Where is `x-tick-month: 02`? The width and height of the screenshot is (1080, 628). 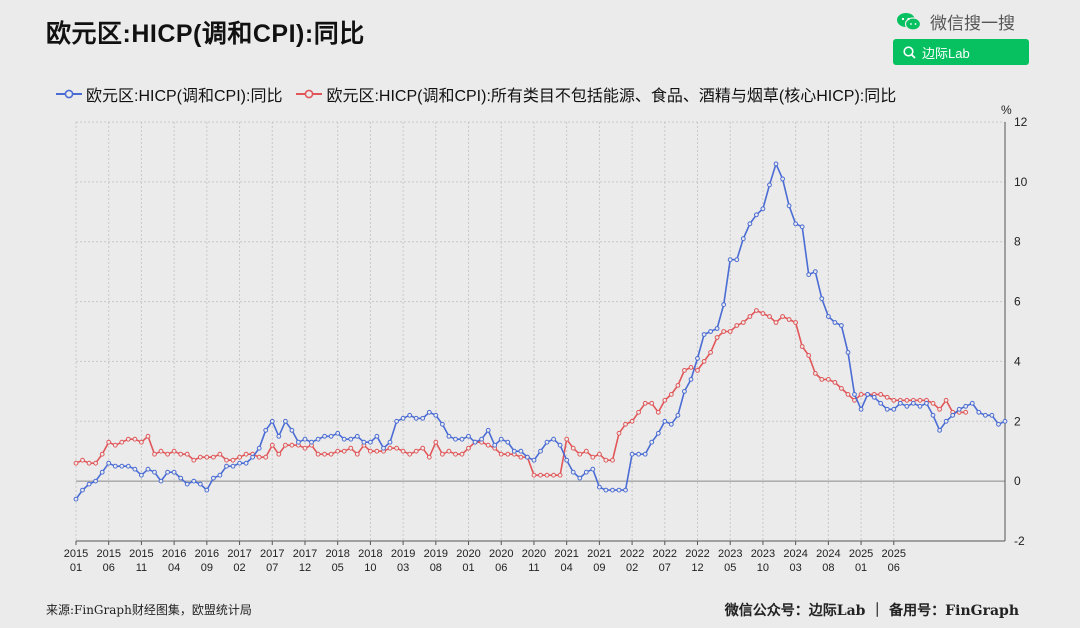 x-tick-month: 02 is located at coordinates (239, 568).